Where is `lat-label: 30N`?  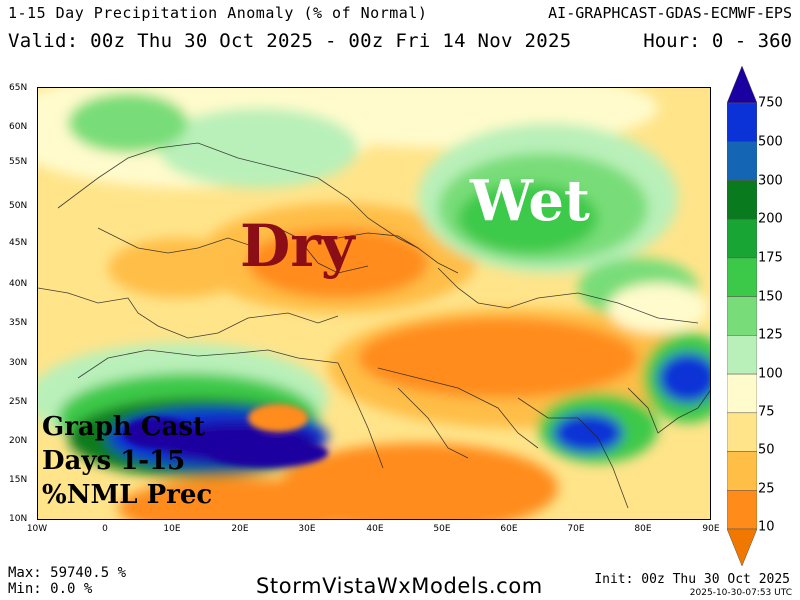
lat-label: 30N is located at coordinates (18, 363).